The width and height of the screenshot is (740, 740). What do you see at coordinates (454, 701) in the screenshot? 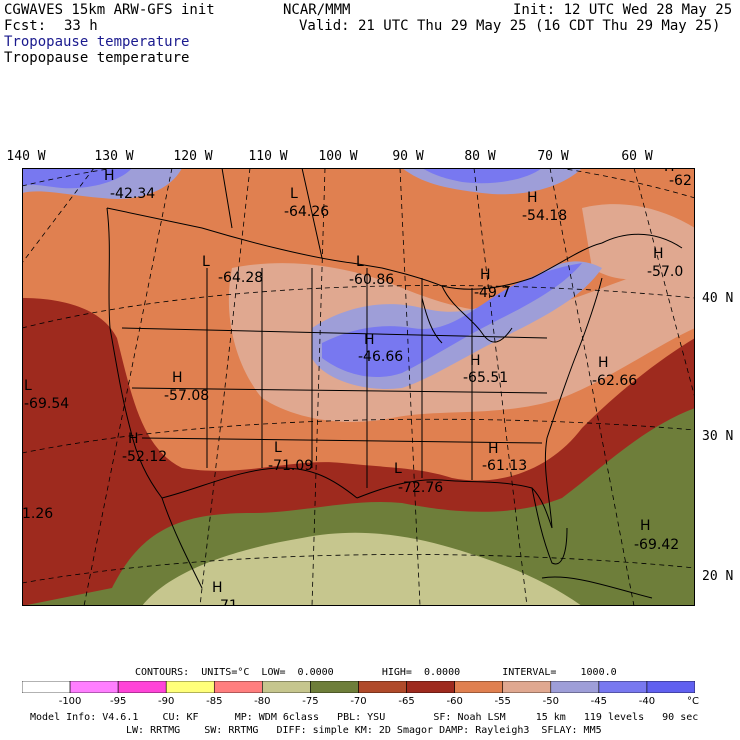
I see `color-bar-tick-label: -60` at bounding box center [454, 701].